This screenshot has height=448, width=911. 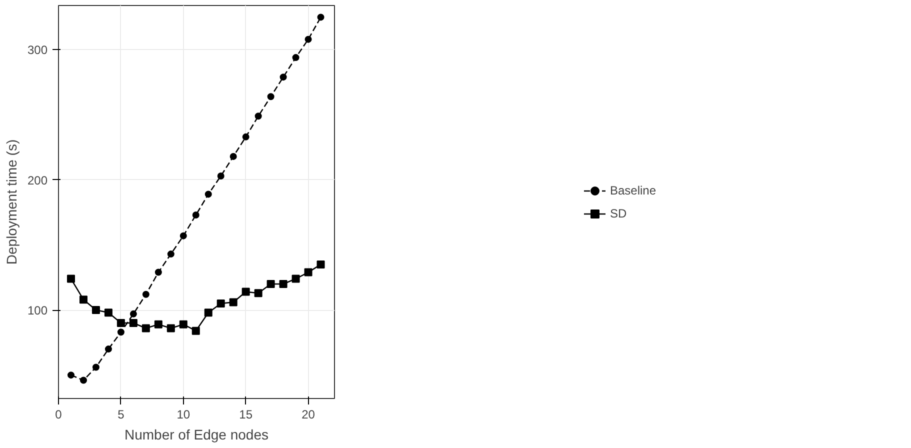 I want to click on legend-label: Baseline, so click(x=633, y=190).